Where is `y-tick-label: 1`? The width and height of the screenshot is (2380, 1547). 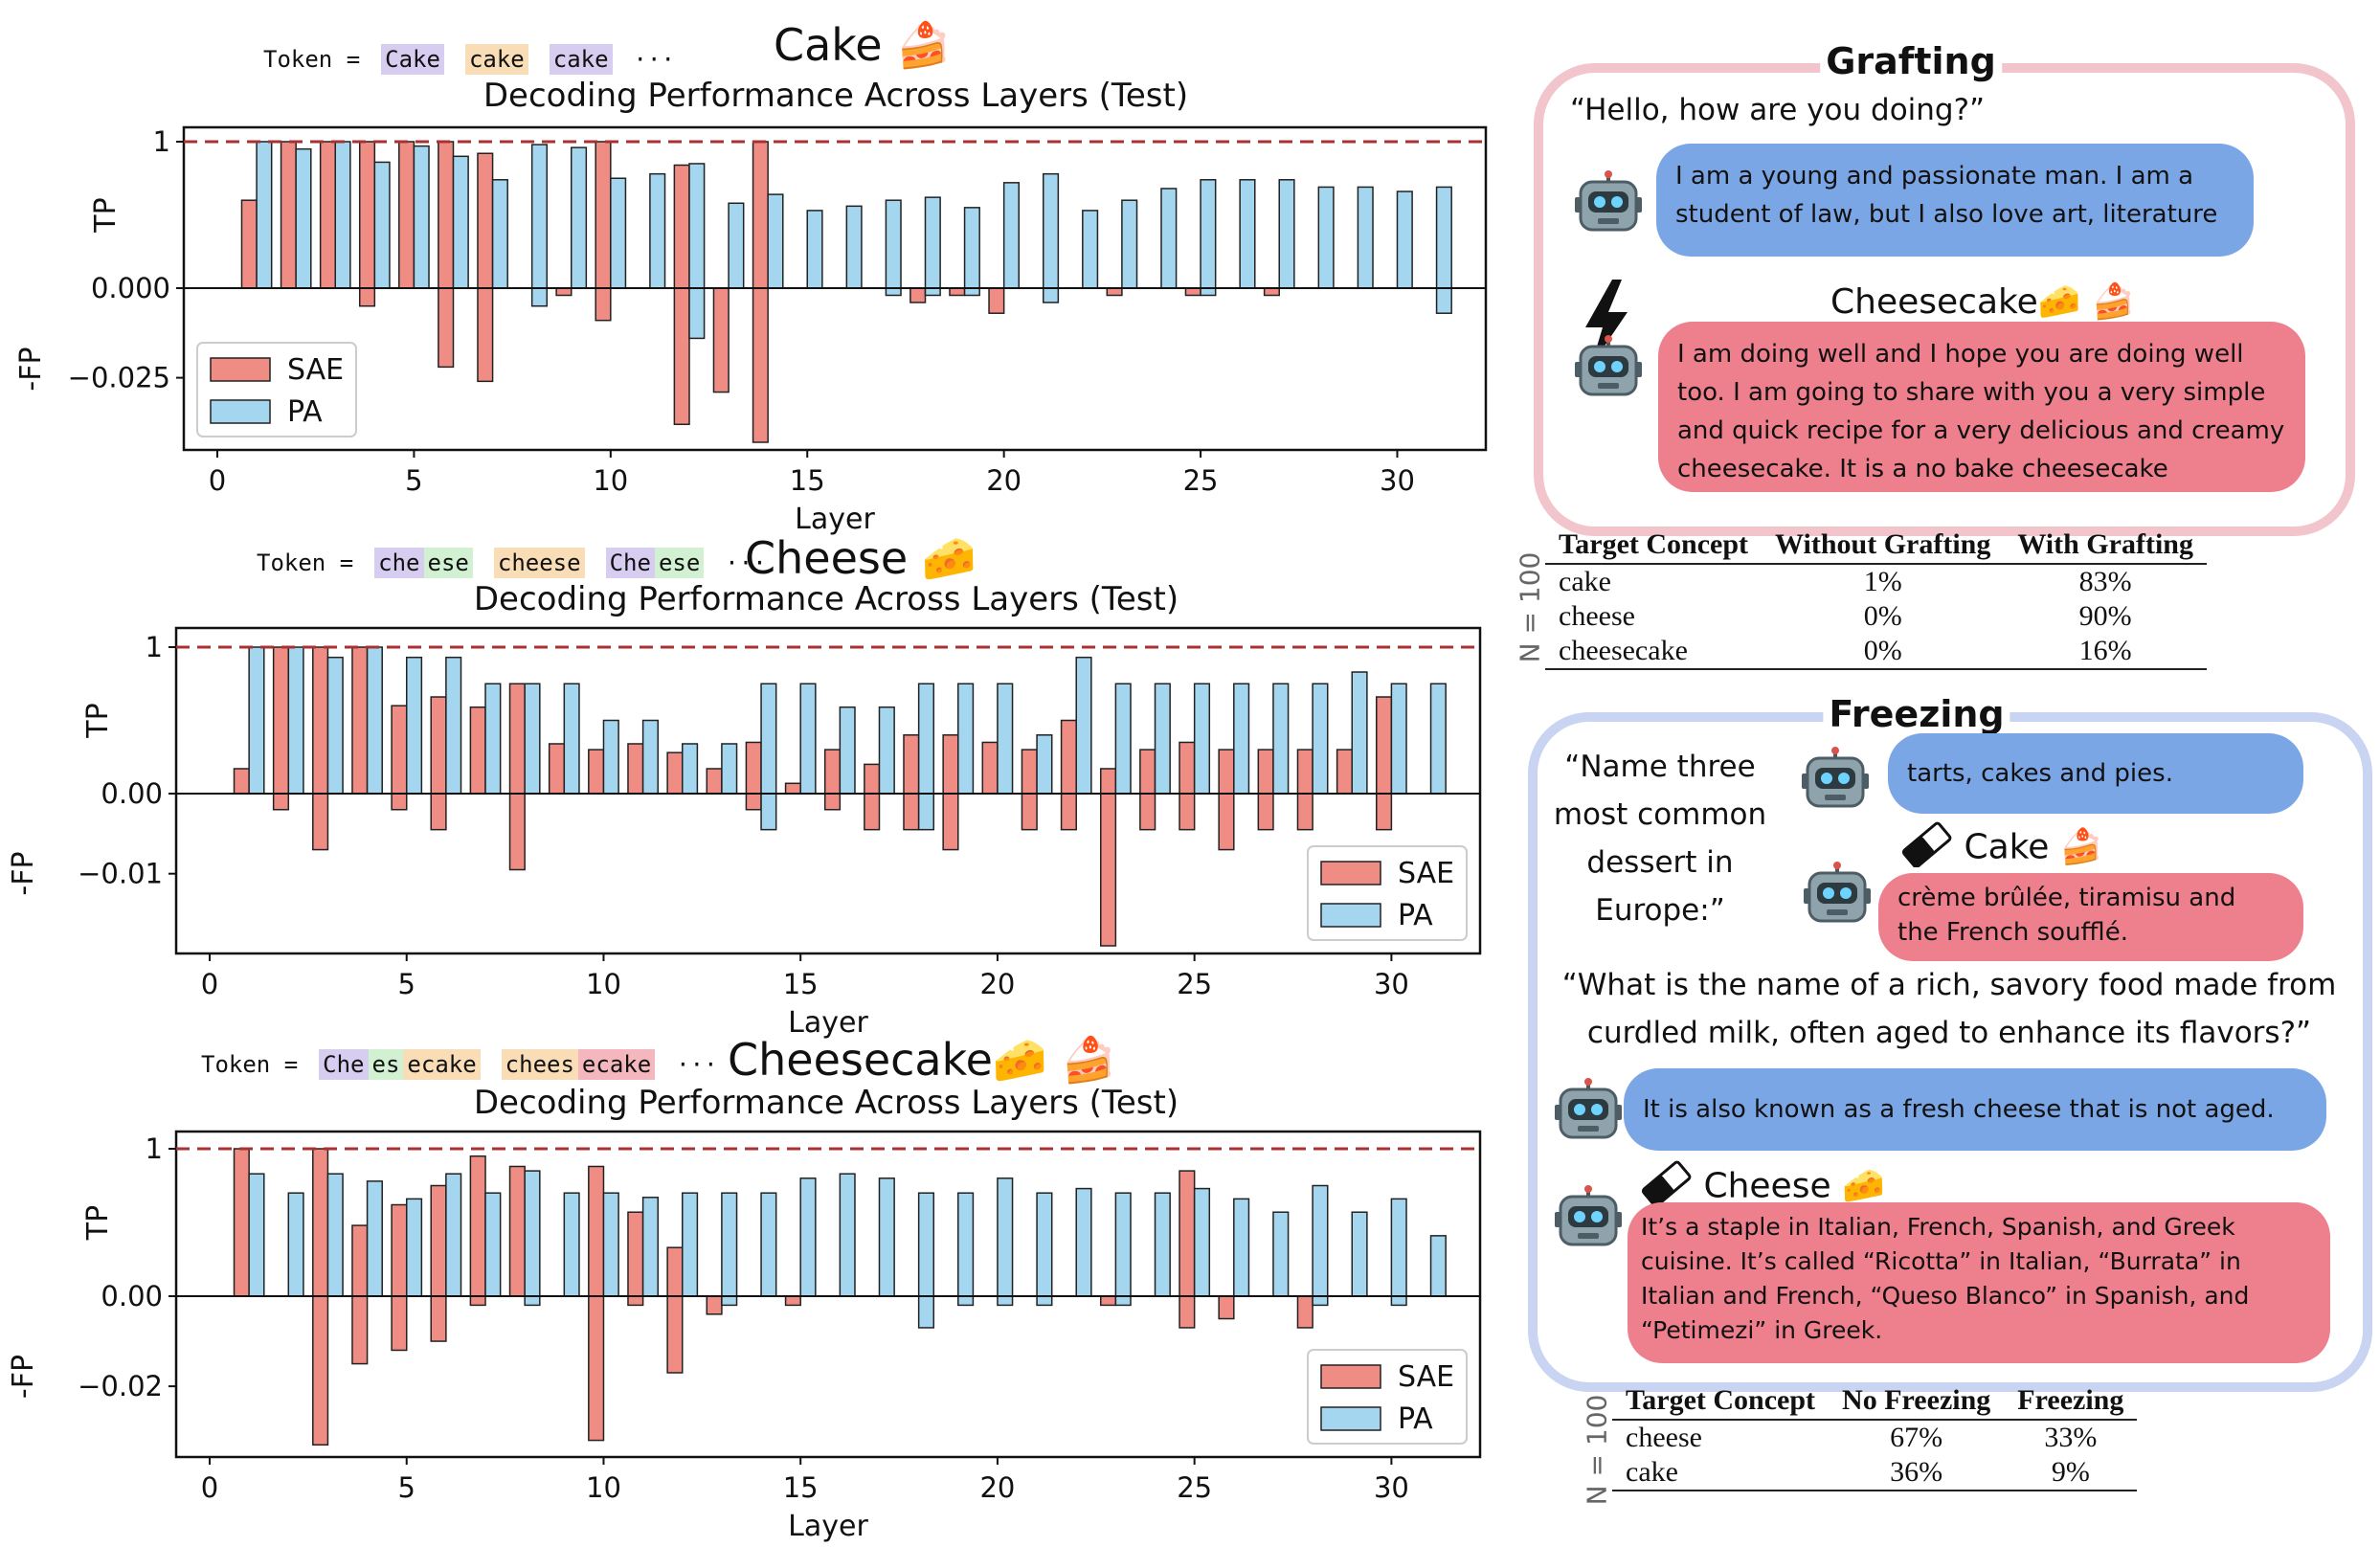 y-tick-label: 1 is located at coordinates (162, 142).